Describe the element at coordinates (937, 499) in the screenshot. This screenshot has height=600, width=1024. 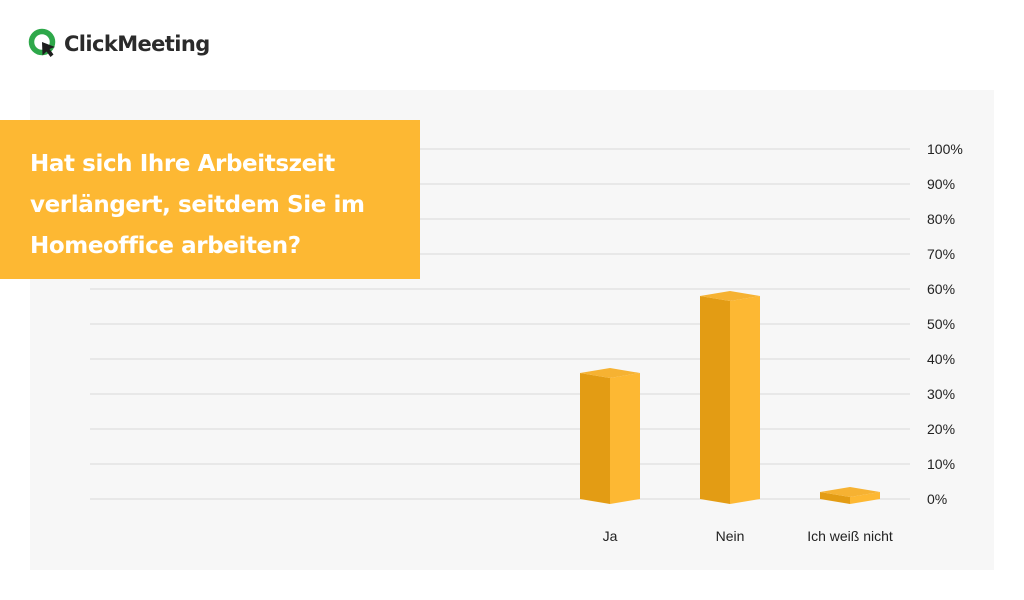
I see `y-tick-label: 0%` at that location.